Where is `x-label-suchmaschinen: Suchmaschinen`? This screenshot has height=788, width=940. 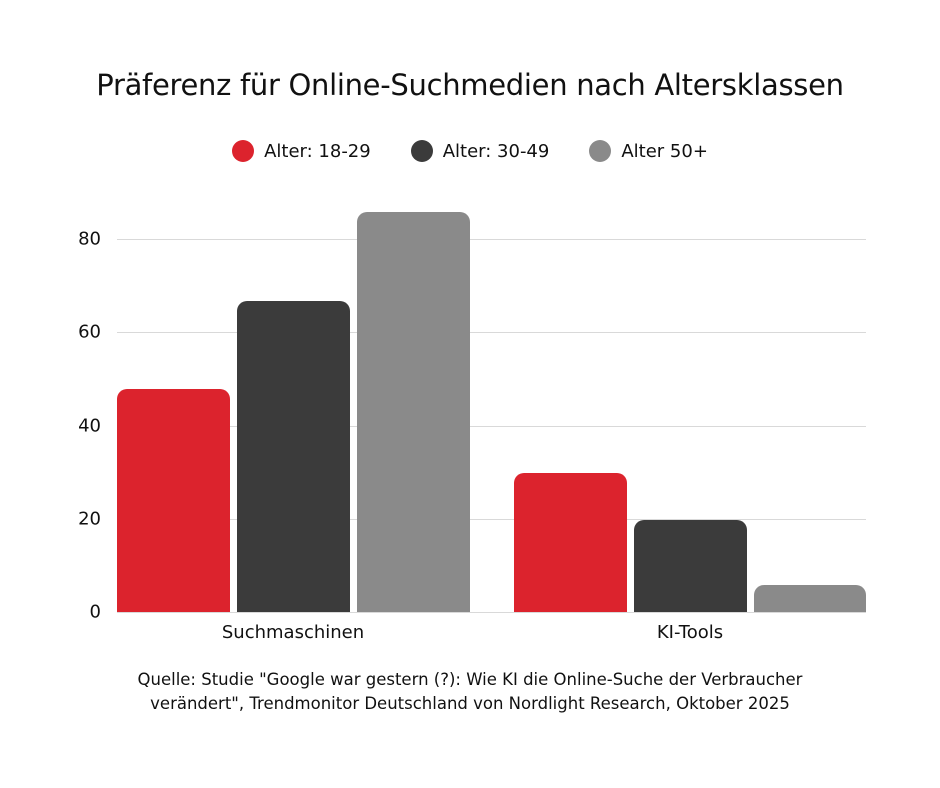
x-label-suchmaschinen: Suchmaschinen is located at coordinates (293, 632).